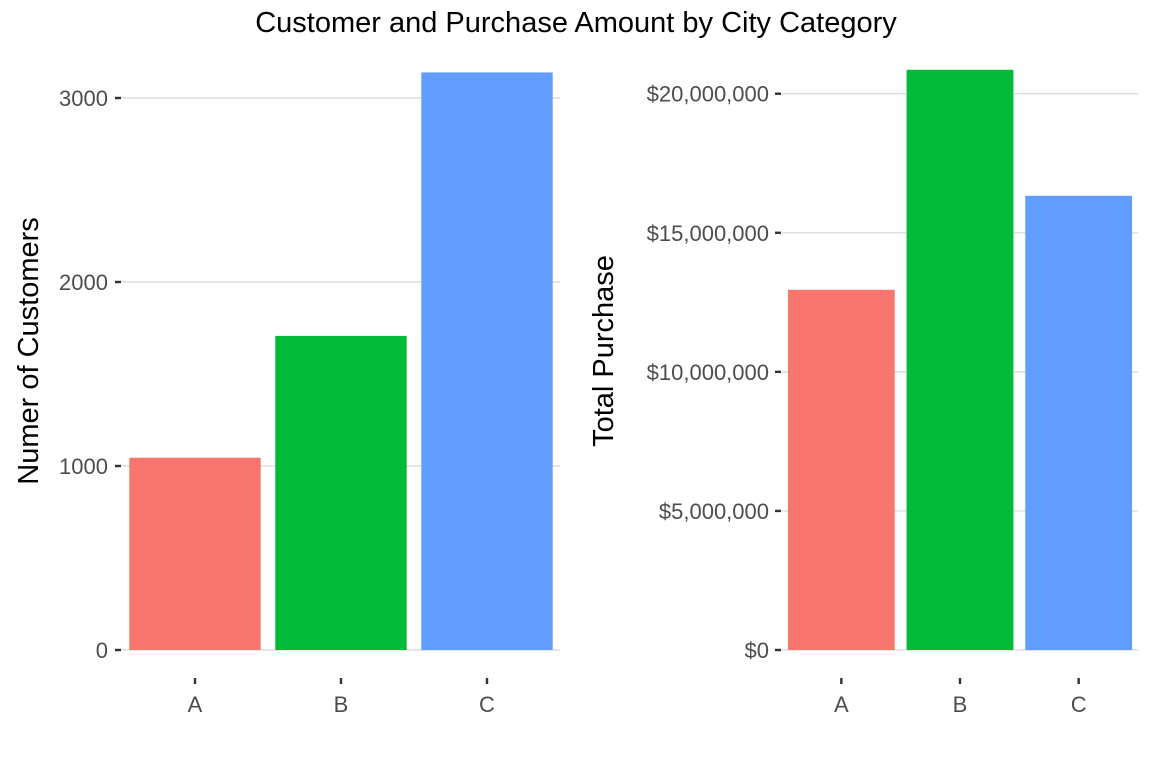  Describe the element at coordinates (841, 469) in the screenshot. I see `purchase-bar-a` at that location.